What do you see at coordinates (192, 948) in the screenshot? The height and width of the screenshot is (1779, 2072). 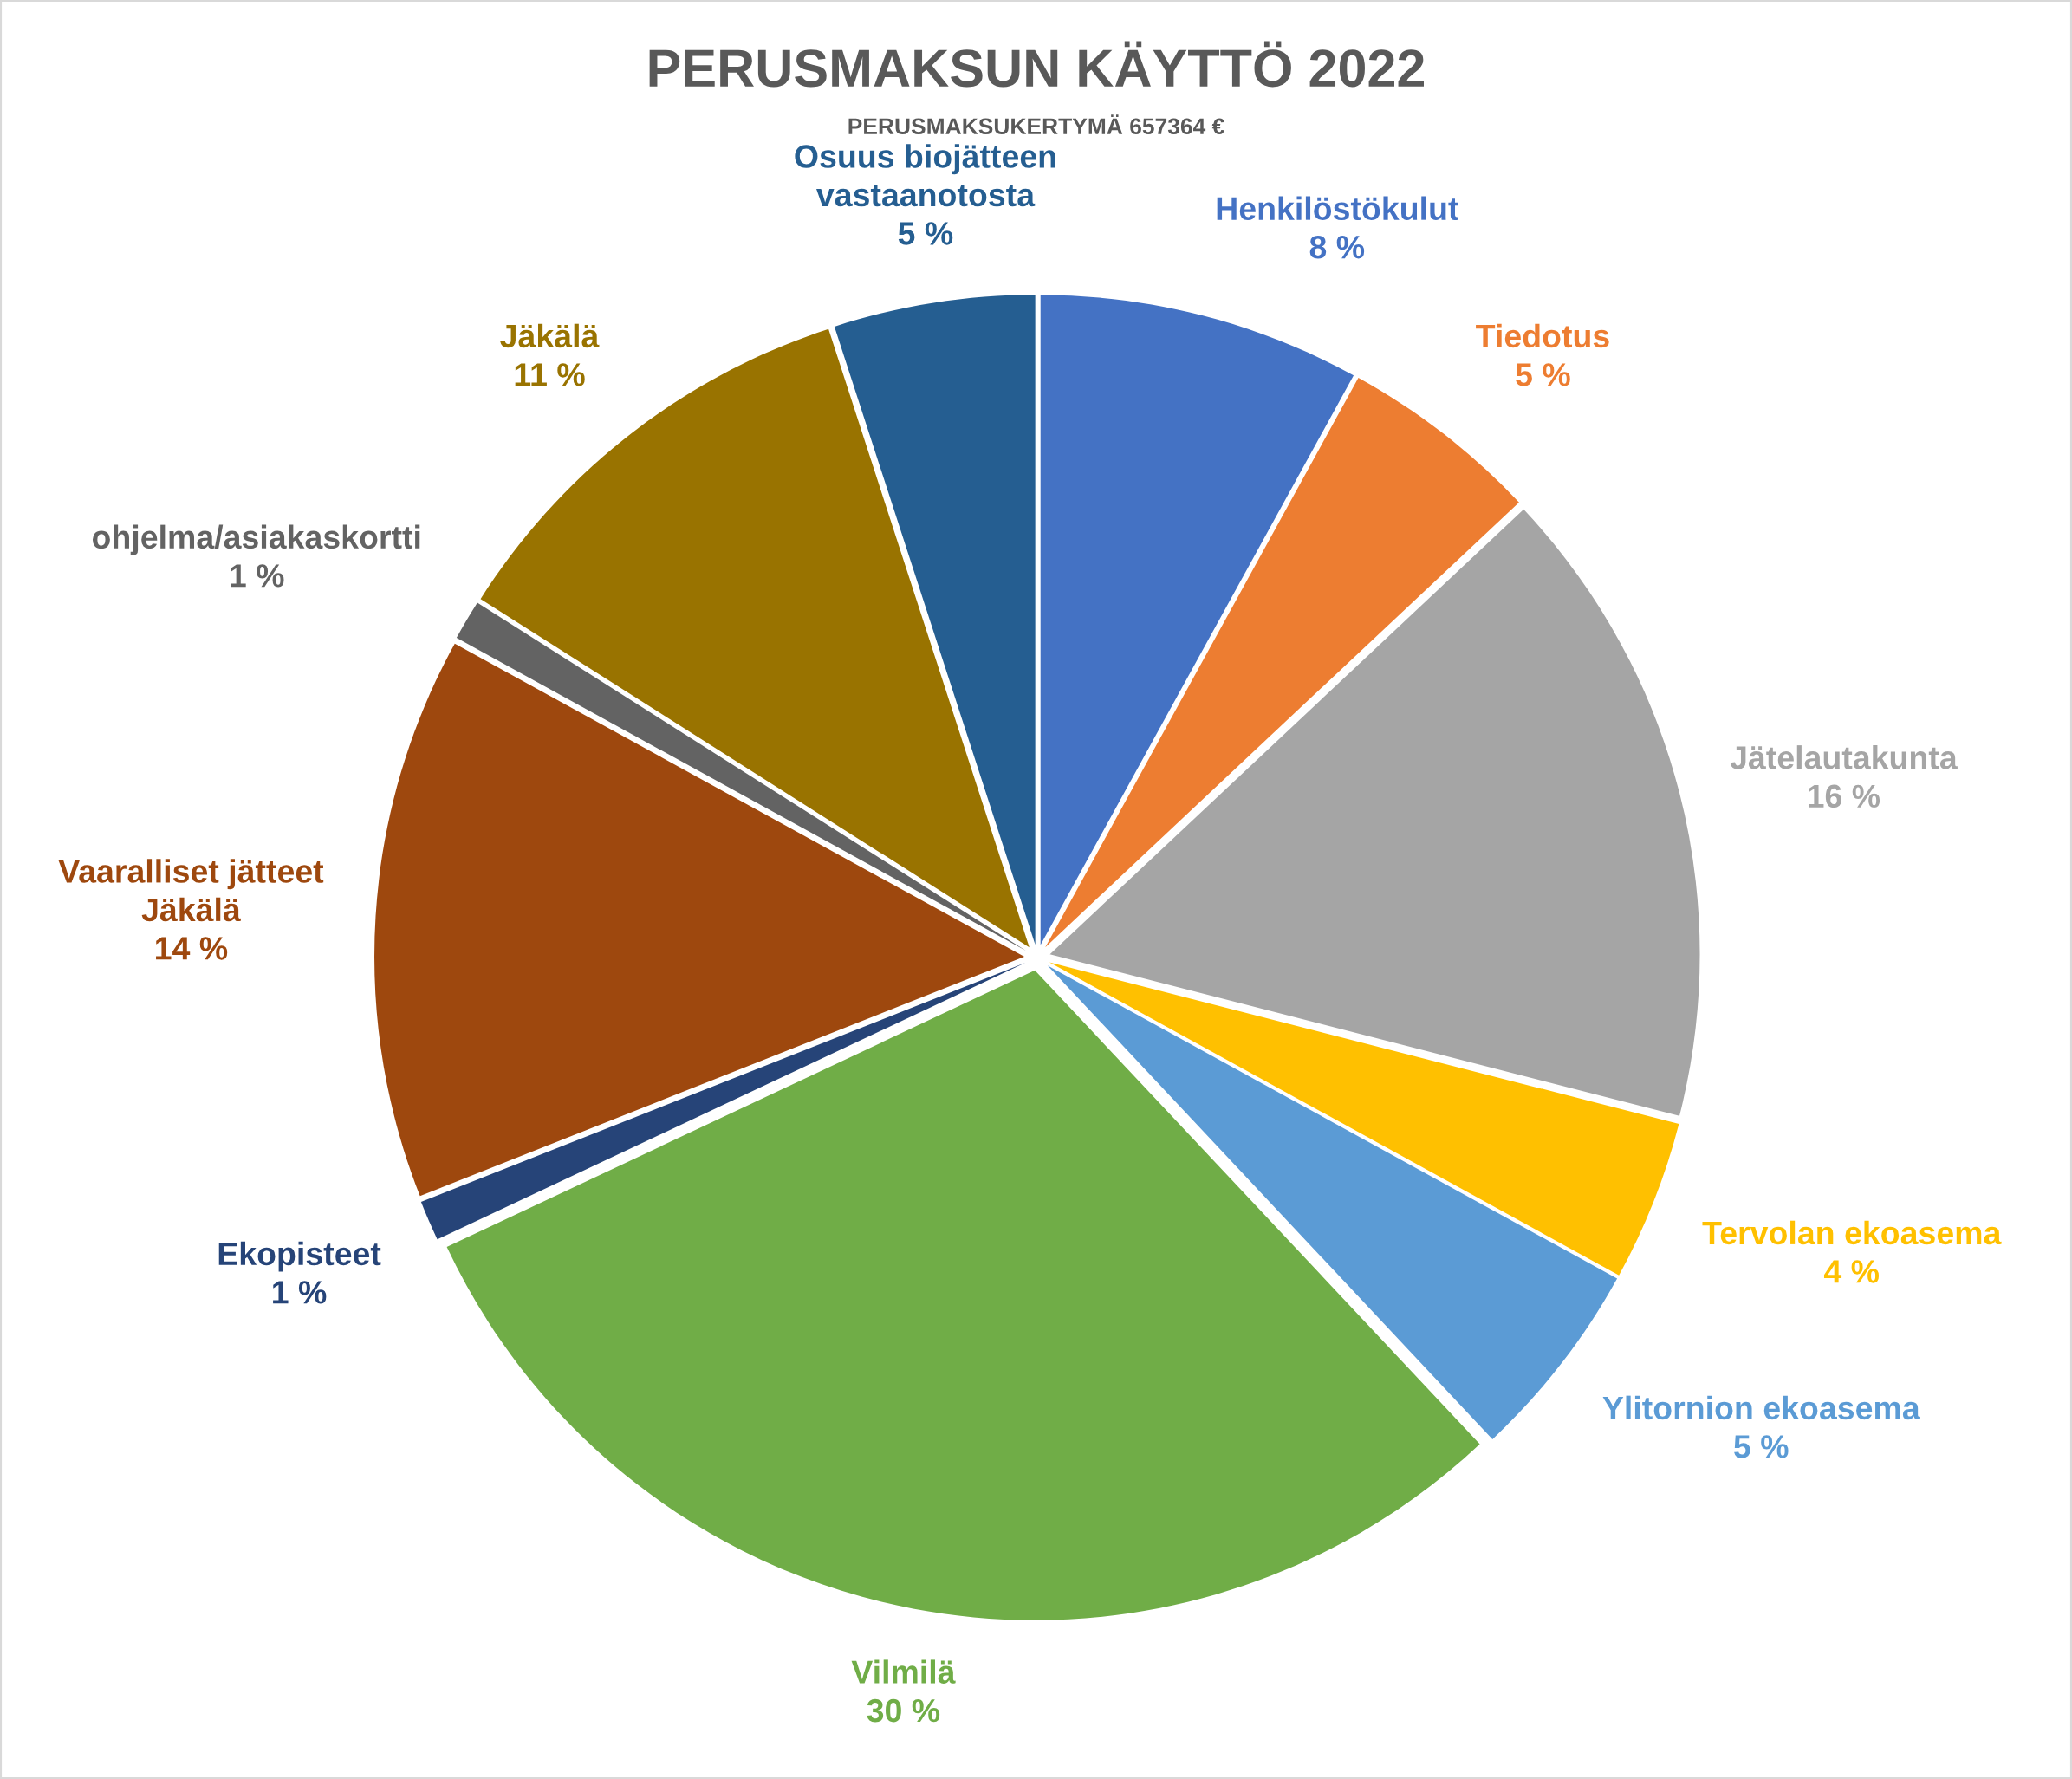 I see `data-label: 14 %` at bounding box center [192, 948].